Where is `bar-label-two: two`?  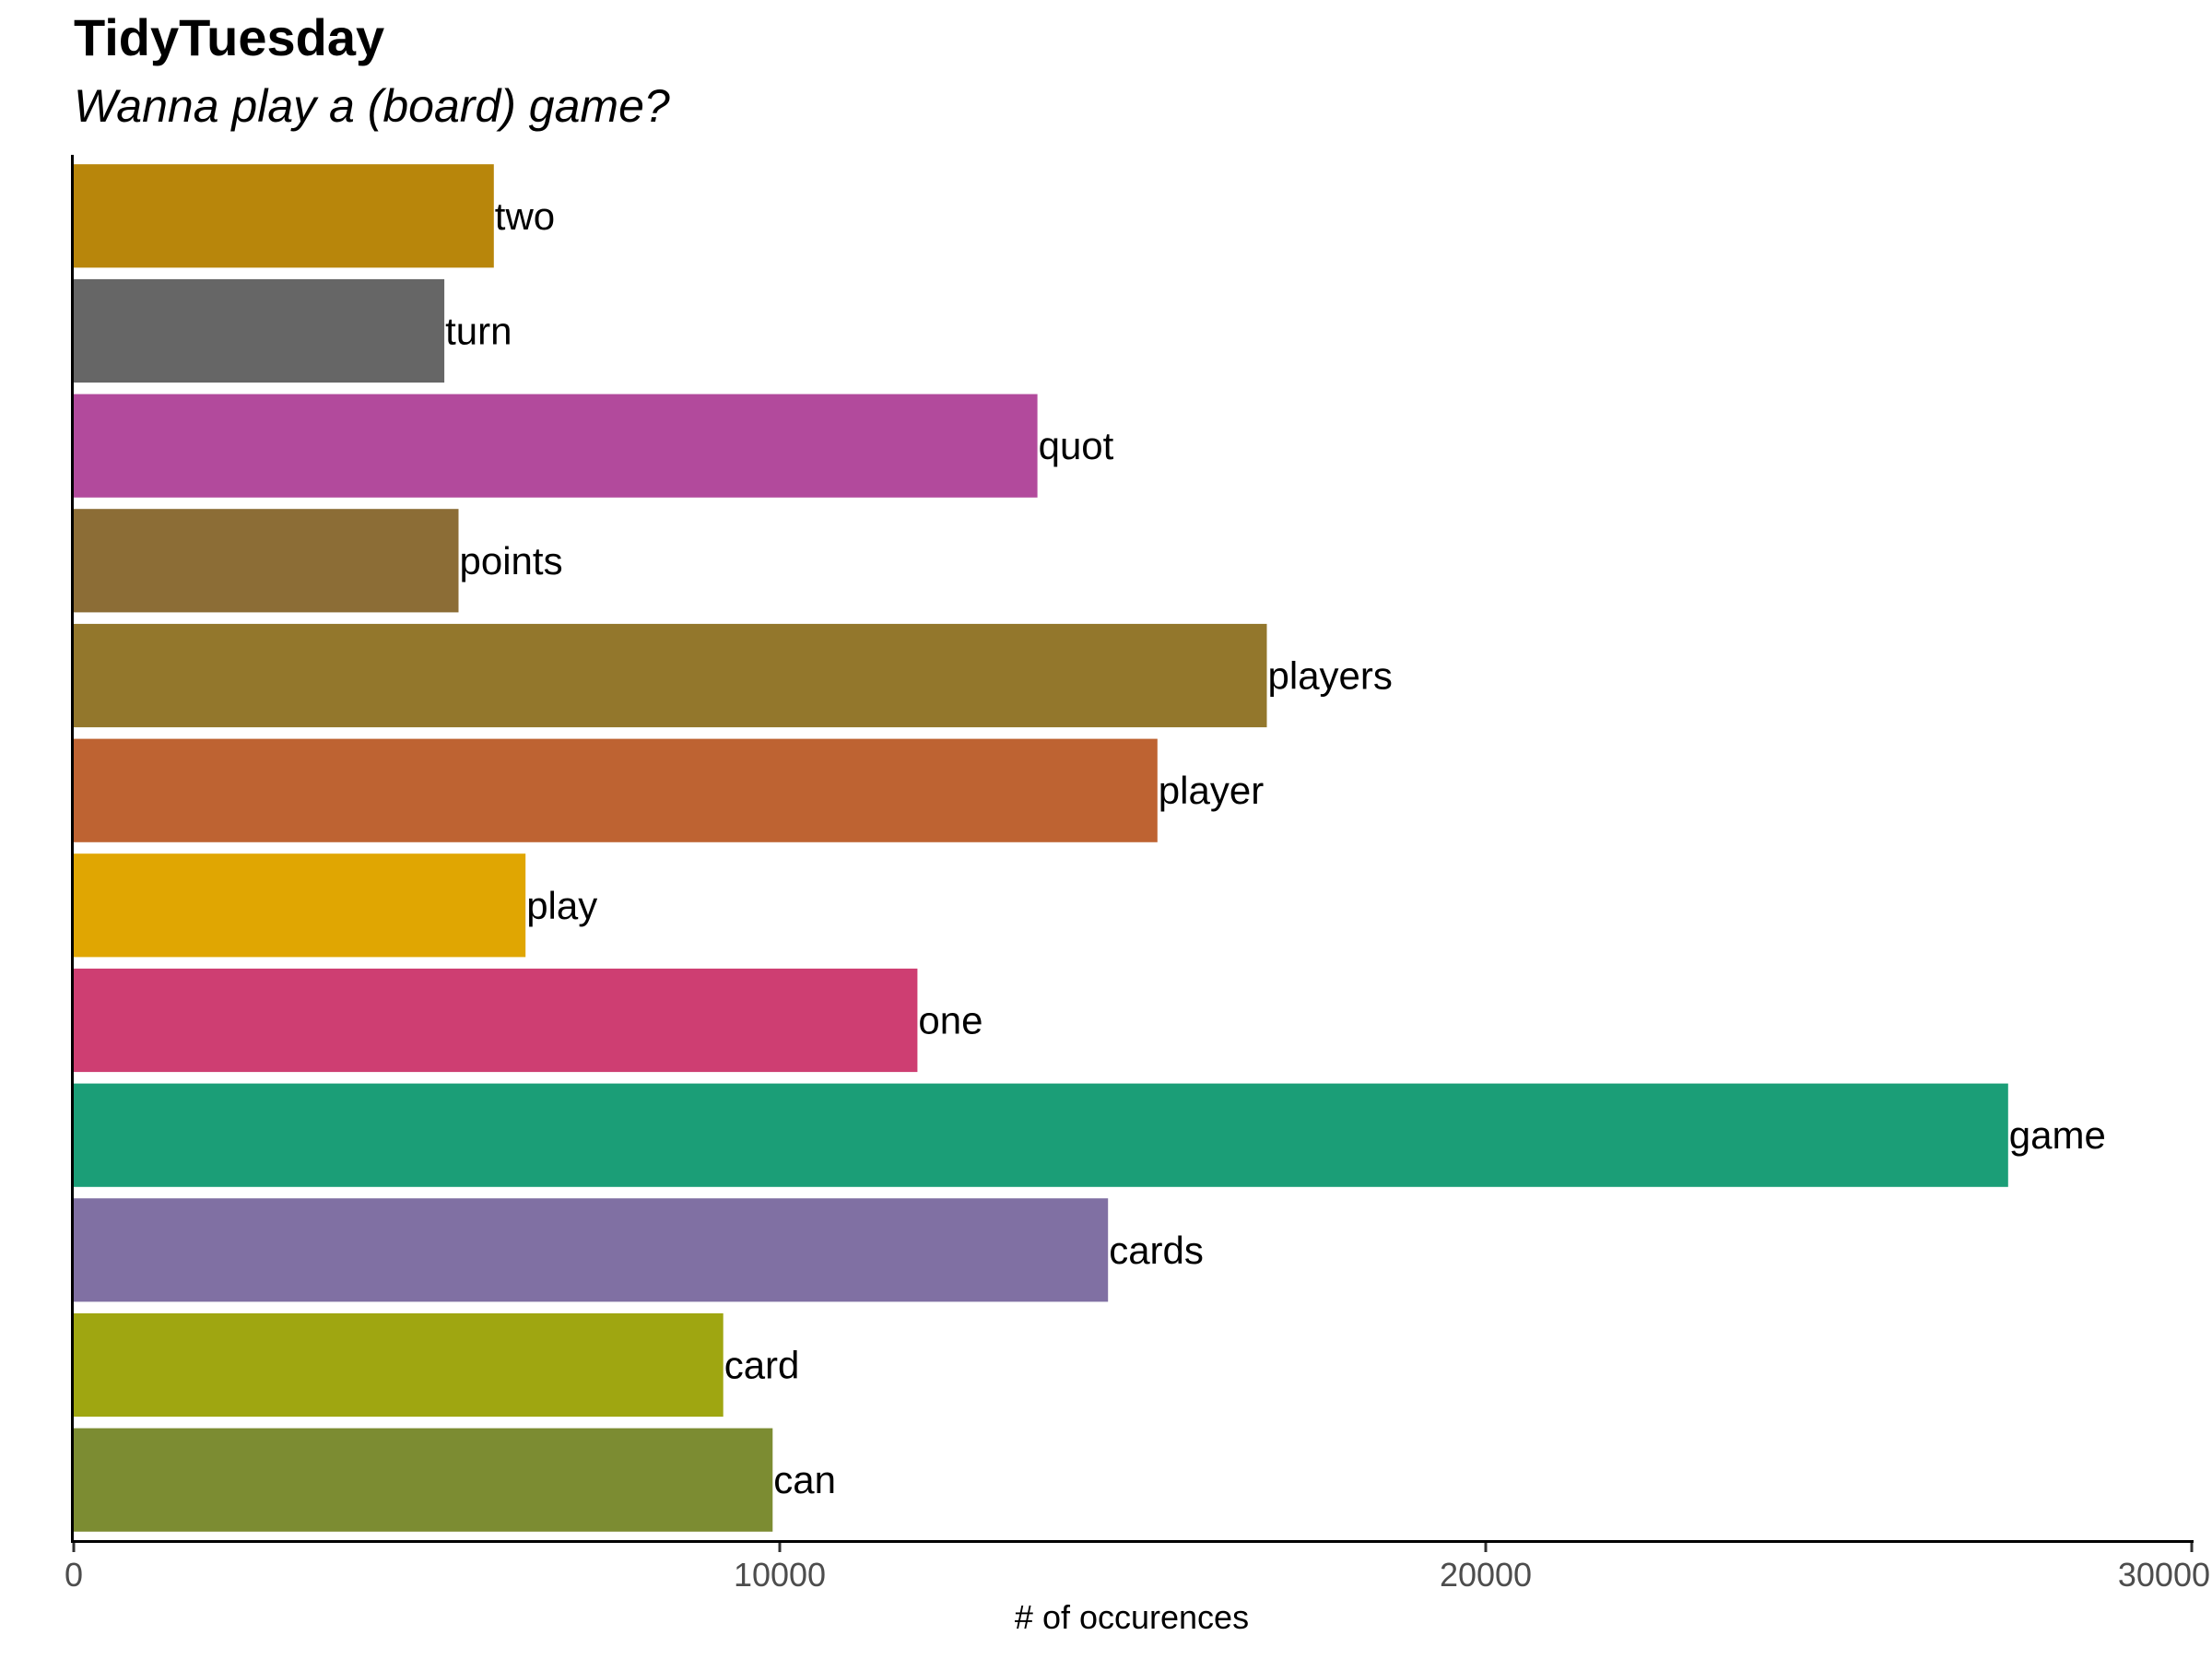 bar-label-two: two is located at coordinates (525, 216).